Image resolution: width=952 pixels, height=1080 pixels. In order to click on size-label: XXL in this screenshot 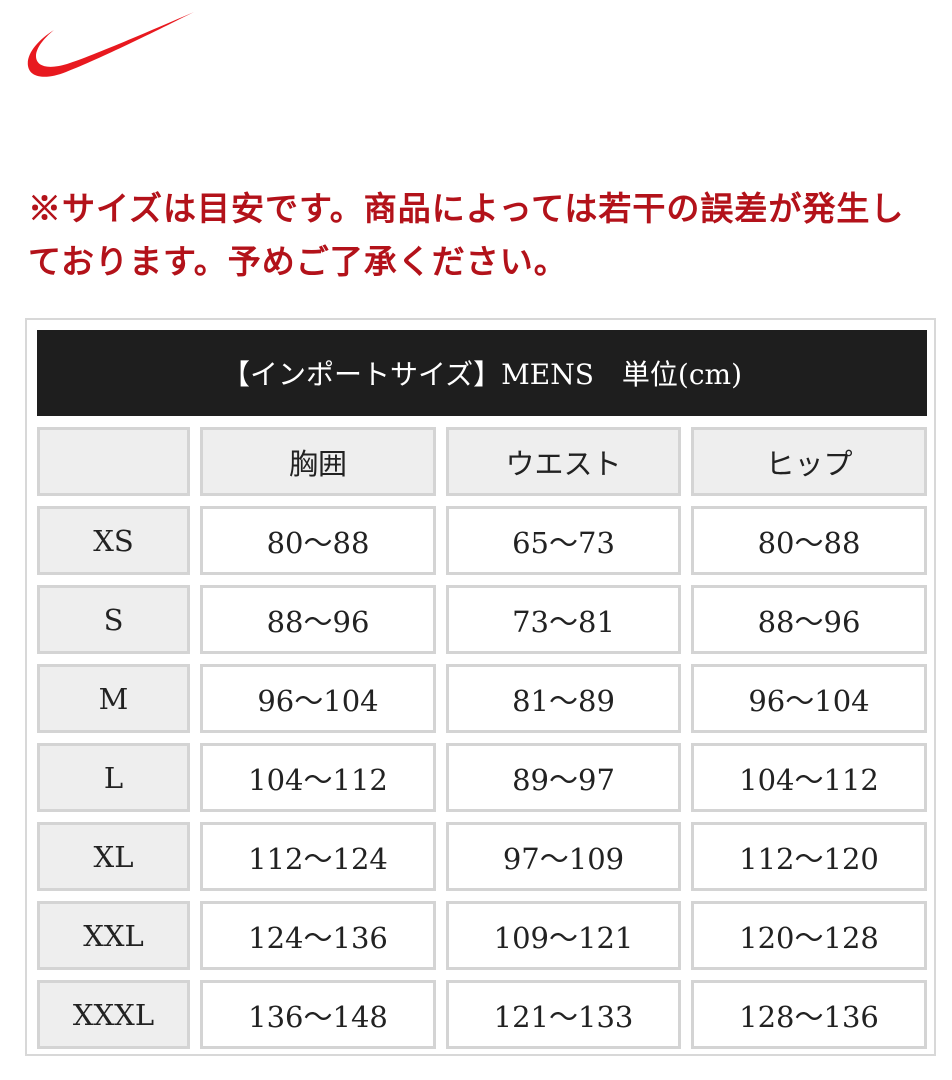, I will do `click(113, 935)`.